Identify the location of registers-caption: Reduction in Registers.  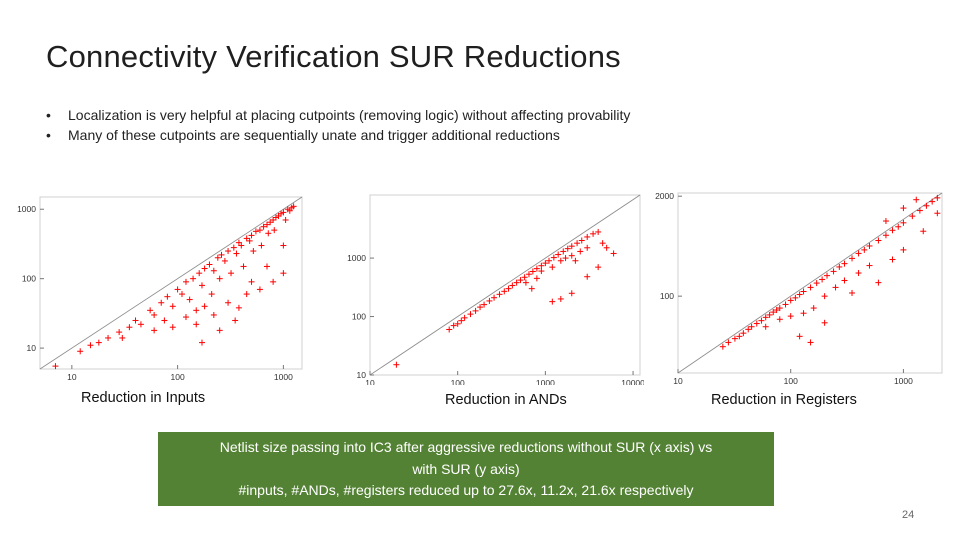
(784, 400).